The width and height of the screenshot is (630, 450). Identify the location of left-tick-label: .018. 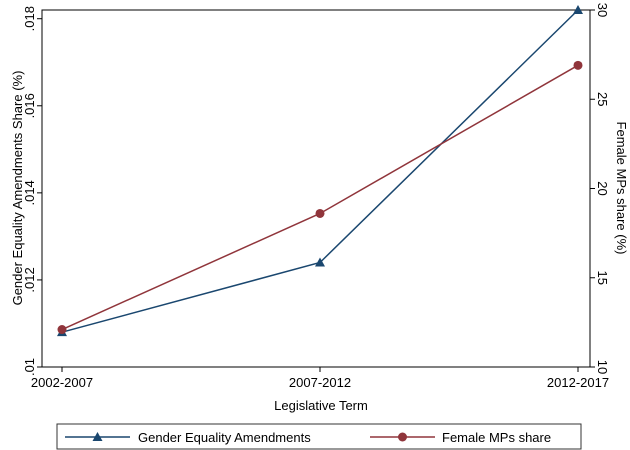
(29, 18).